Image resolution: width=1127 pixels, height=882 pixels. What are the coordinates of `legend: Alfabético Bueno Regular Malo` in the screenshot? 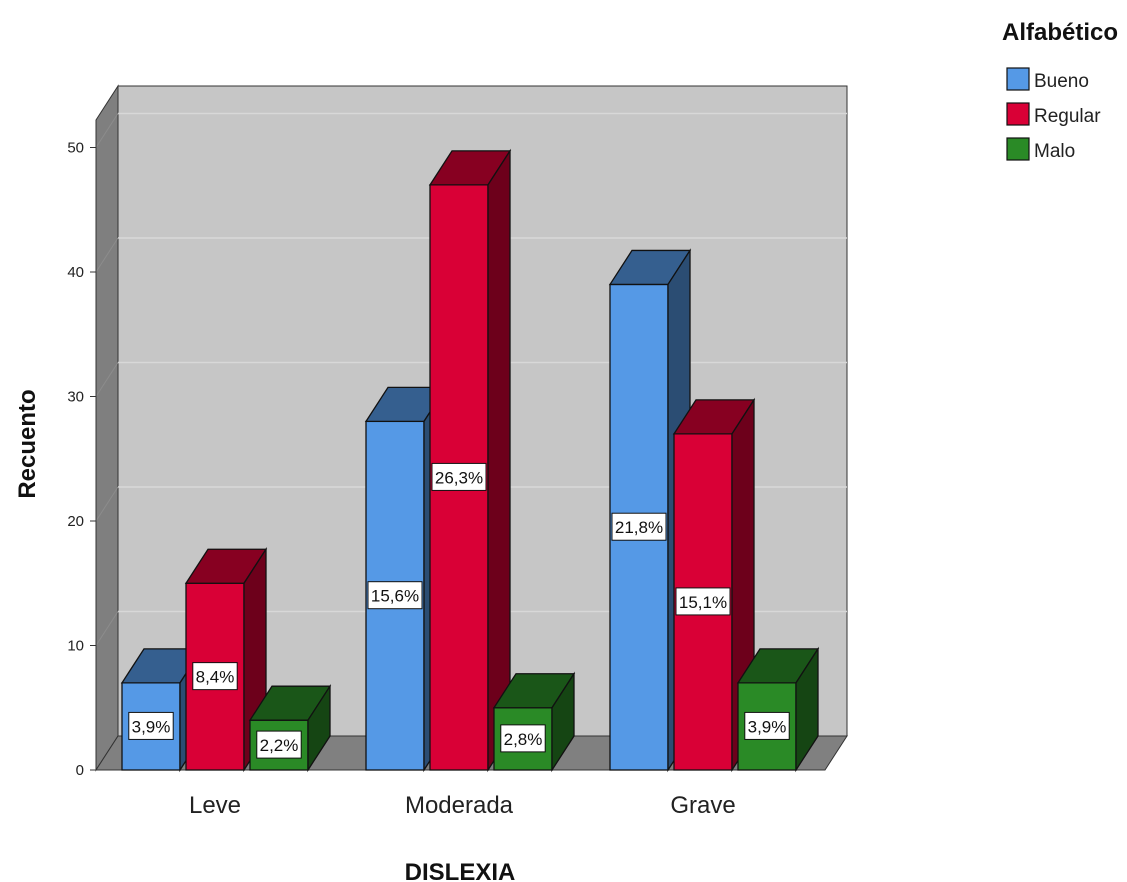 It's located at (1060, 90).